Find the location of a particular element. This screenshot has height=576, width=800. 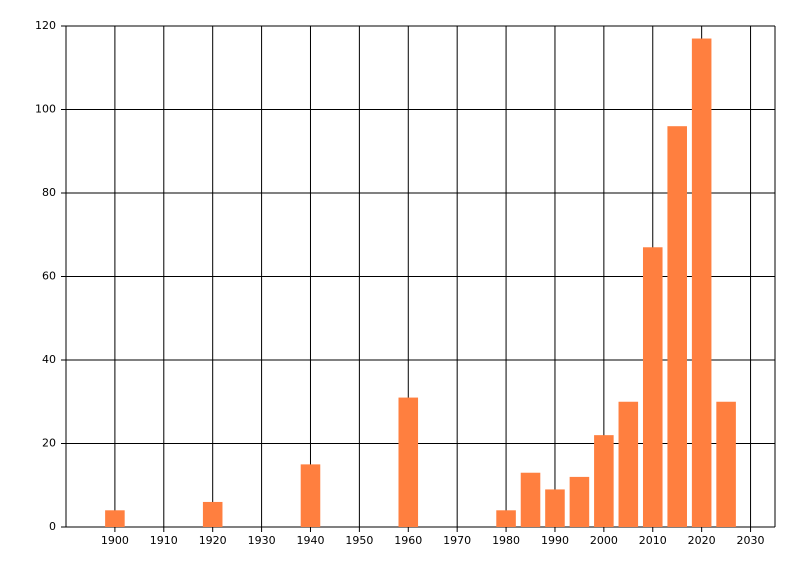

x-tick-label: 1920 is located at coordinates (213, 540).